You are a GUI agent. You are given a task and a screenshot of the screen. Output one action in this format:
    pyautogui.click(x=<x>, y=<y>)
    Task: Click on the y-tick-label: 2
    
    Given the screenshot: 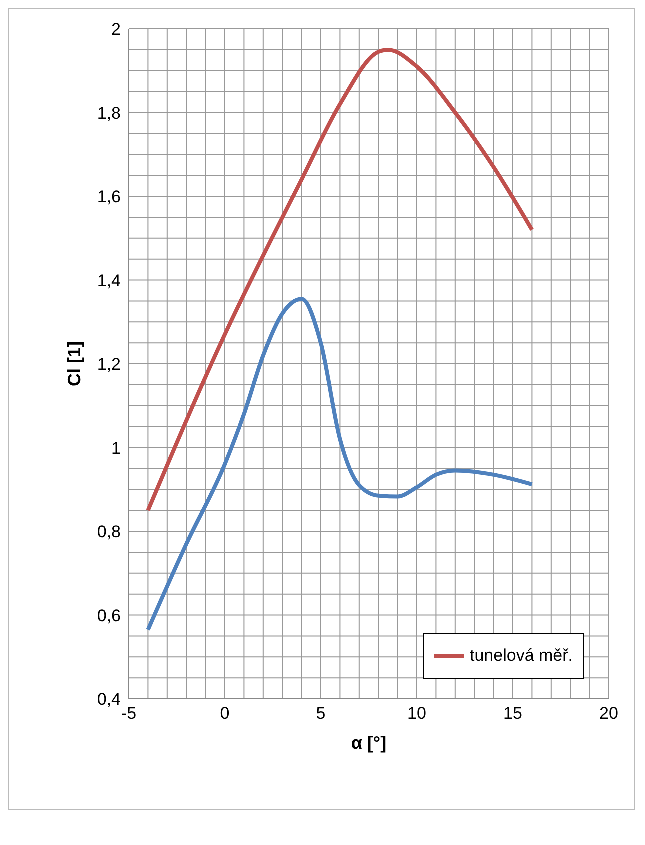 What is the action you would take?
    pyautogui.click(x=116, y=30)
    